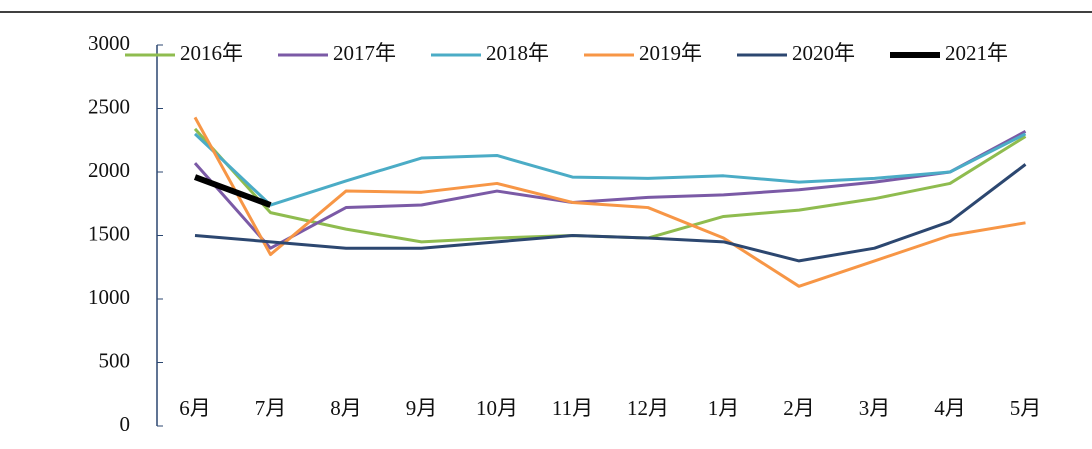 The height and width of the screenshot is (449, 1092). What do you see at coordinates (109, 170) in the screenshot?
I see `y-tick-label: 2000` at bounding box center [109, 170].